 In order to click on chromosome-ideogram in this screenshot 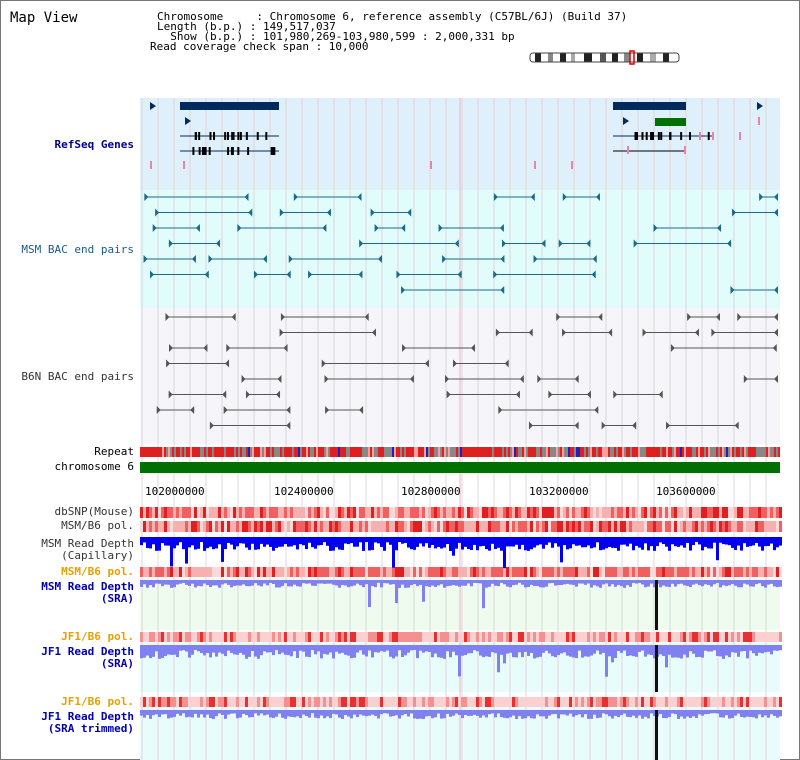, I will do `click(604, 57)`.